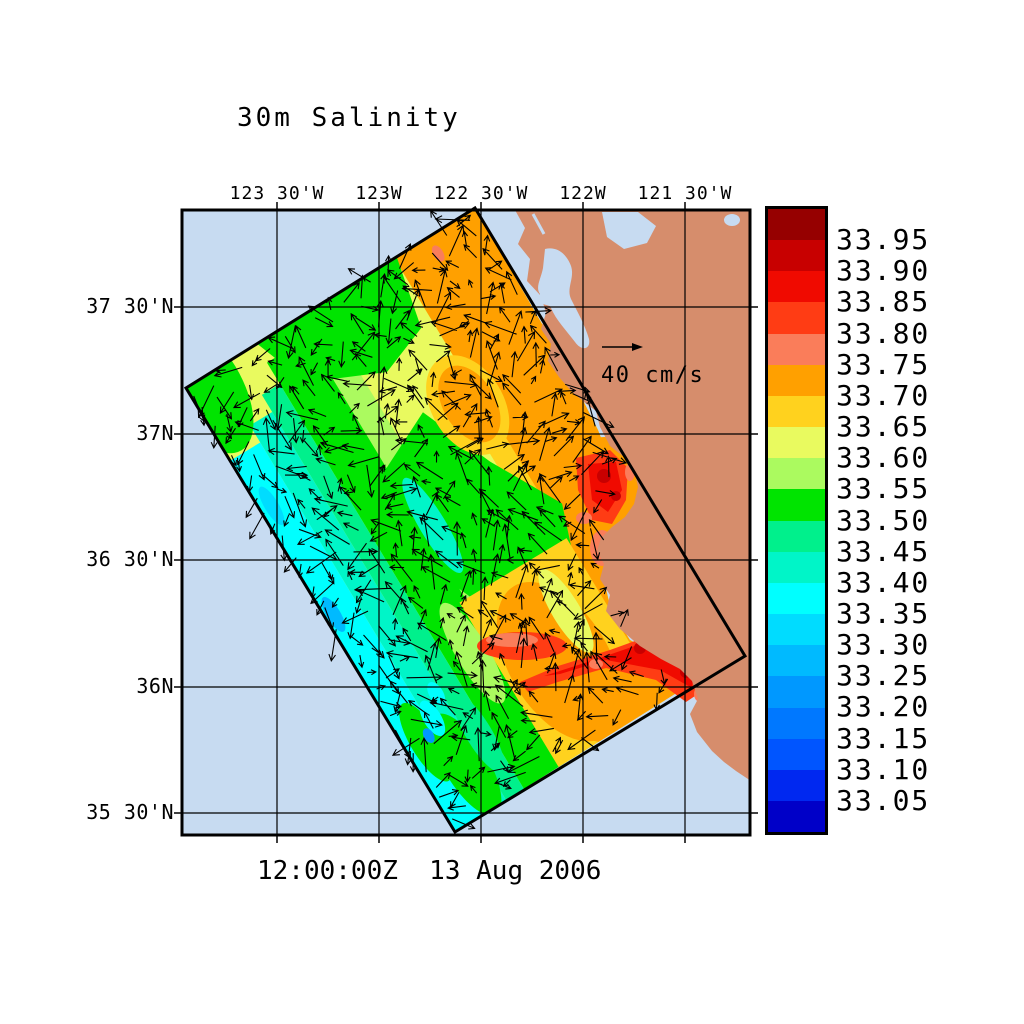  Describe the element at coordinates (564, 298) in the screenshot. I see `sf-bay-water` at that location.